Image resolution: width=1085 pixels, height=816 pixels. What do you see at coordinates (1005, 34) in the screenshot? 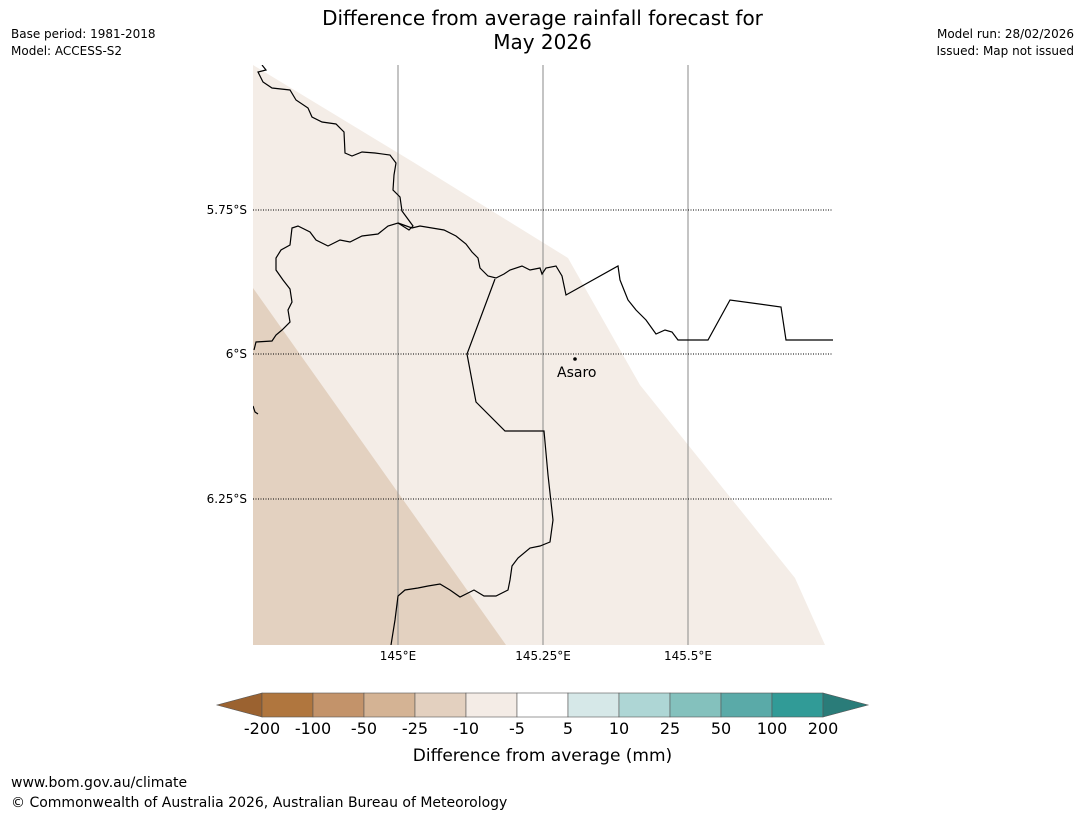
I see `model-run: Model run: 28/02/2026` at bounding box center [1005, 34].